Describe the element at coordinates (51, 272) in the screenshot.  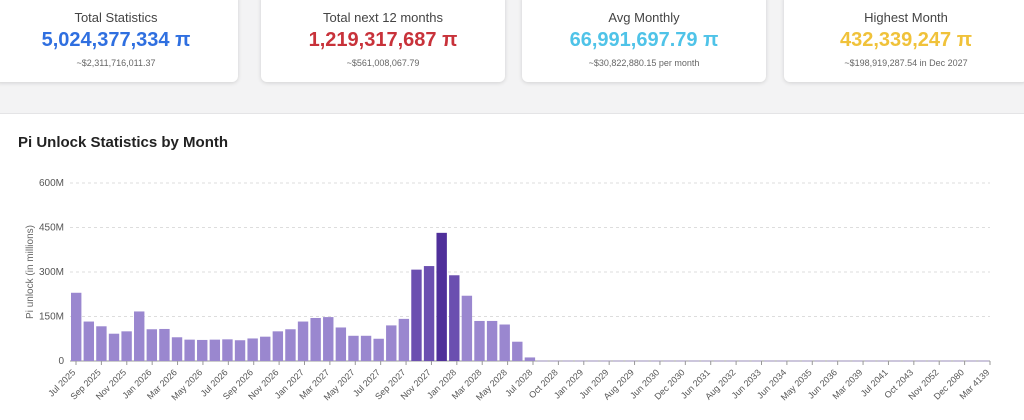
I see `y-tick-label: 300M` at that location.